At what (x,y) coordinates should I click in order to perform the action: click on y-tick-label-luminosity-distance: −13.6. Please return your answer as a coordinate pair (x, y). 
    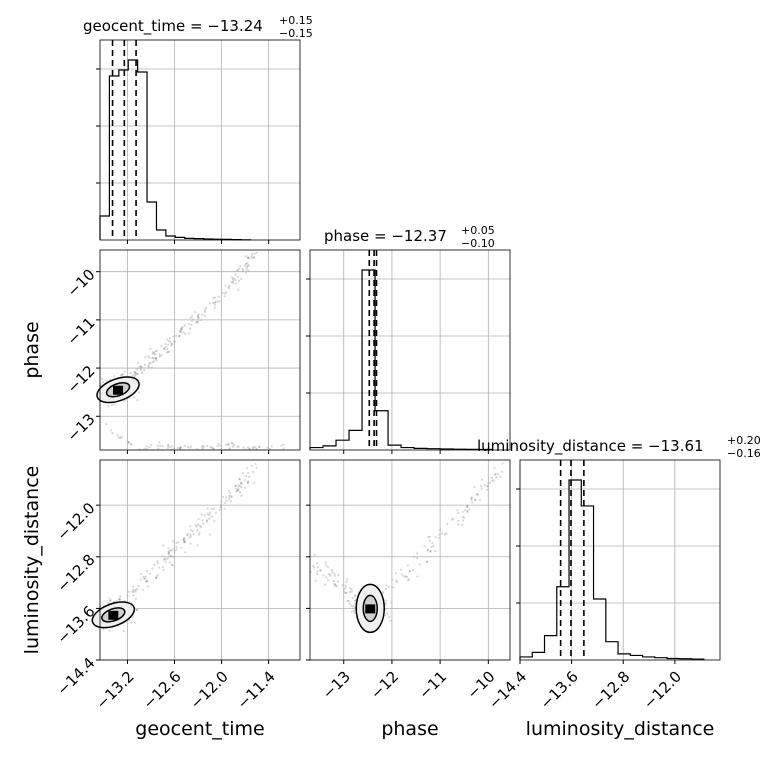
    Looking at the image, I should click on (75, 624).